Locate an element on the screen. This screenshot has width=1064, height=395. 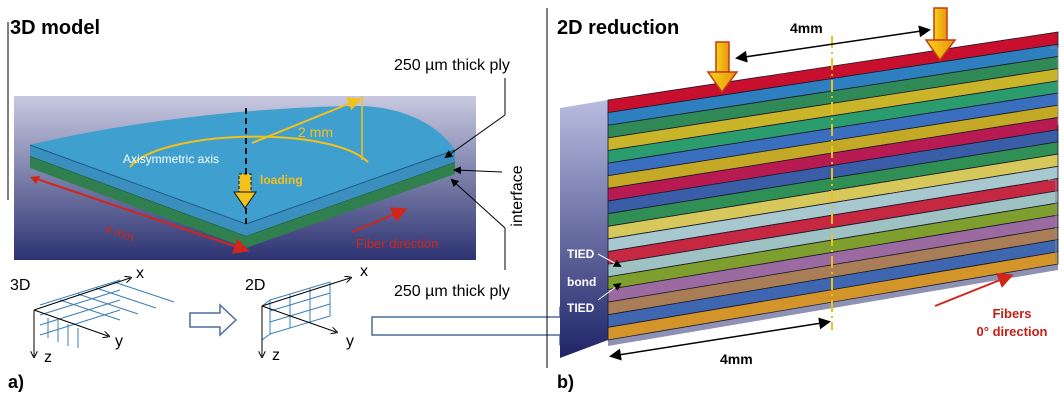
width-arrow is located at coordinates (141, 215).